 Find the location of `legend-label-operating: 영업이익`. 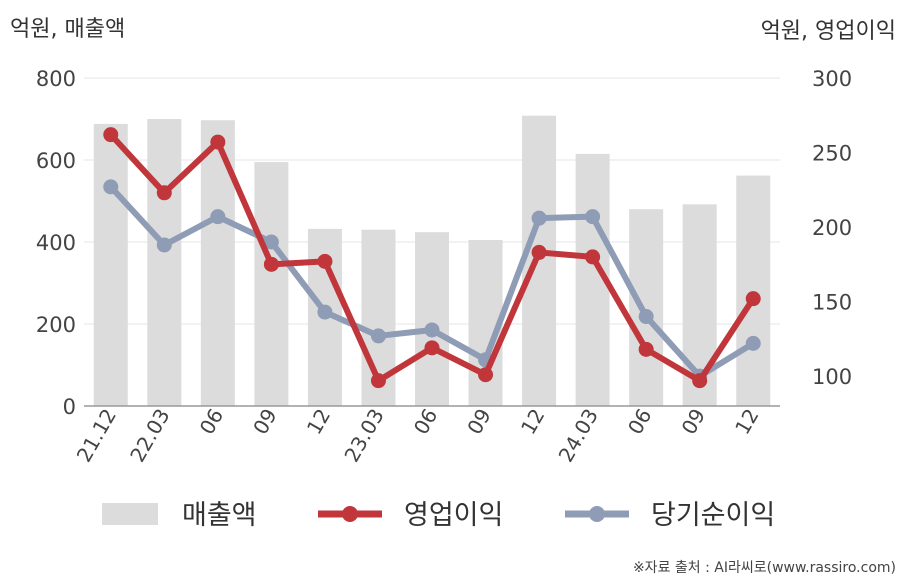

legend-label-operating: 영업이익 is located at coordinates (453, 515).